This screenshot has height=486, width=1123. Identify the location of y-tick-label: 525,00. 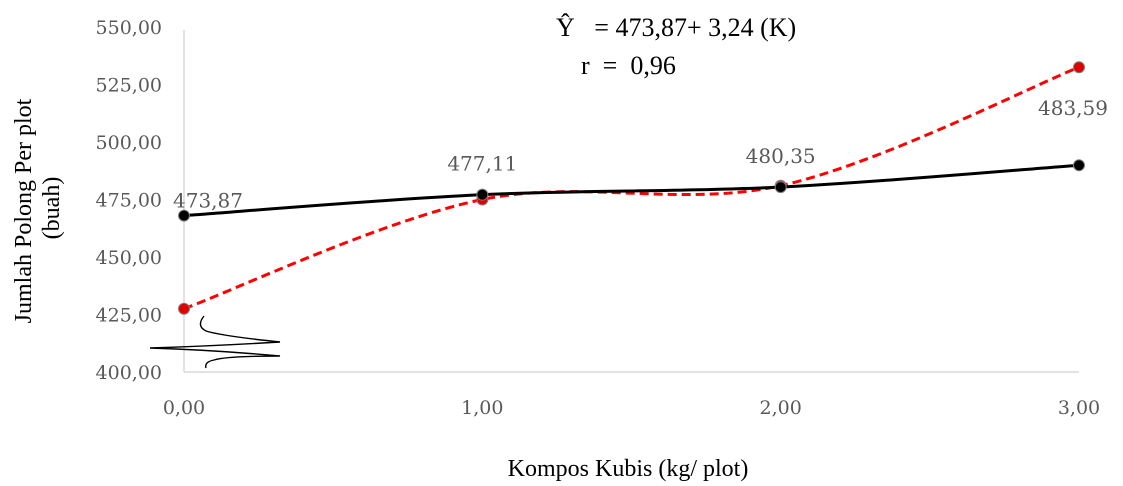
(129, 86).